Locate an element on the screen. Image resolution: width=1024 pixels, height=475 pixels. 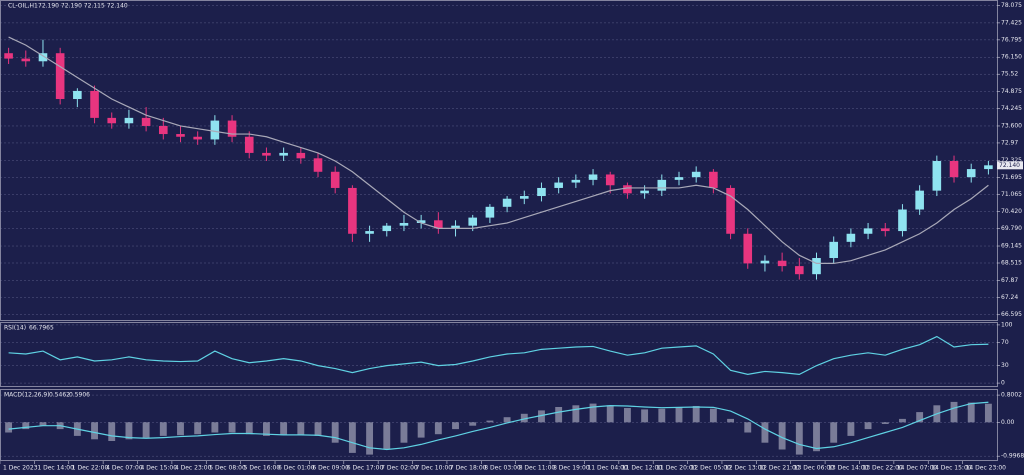
x-tick-label: 14 Dec 23:00 is located at coordinates (986, 468).